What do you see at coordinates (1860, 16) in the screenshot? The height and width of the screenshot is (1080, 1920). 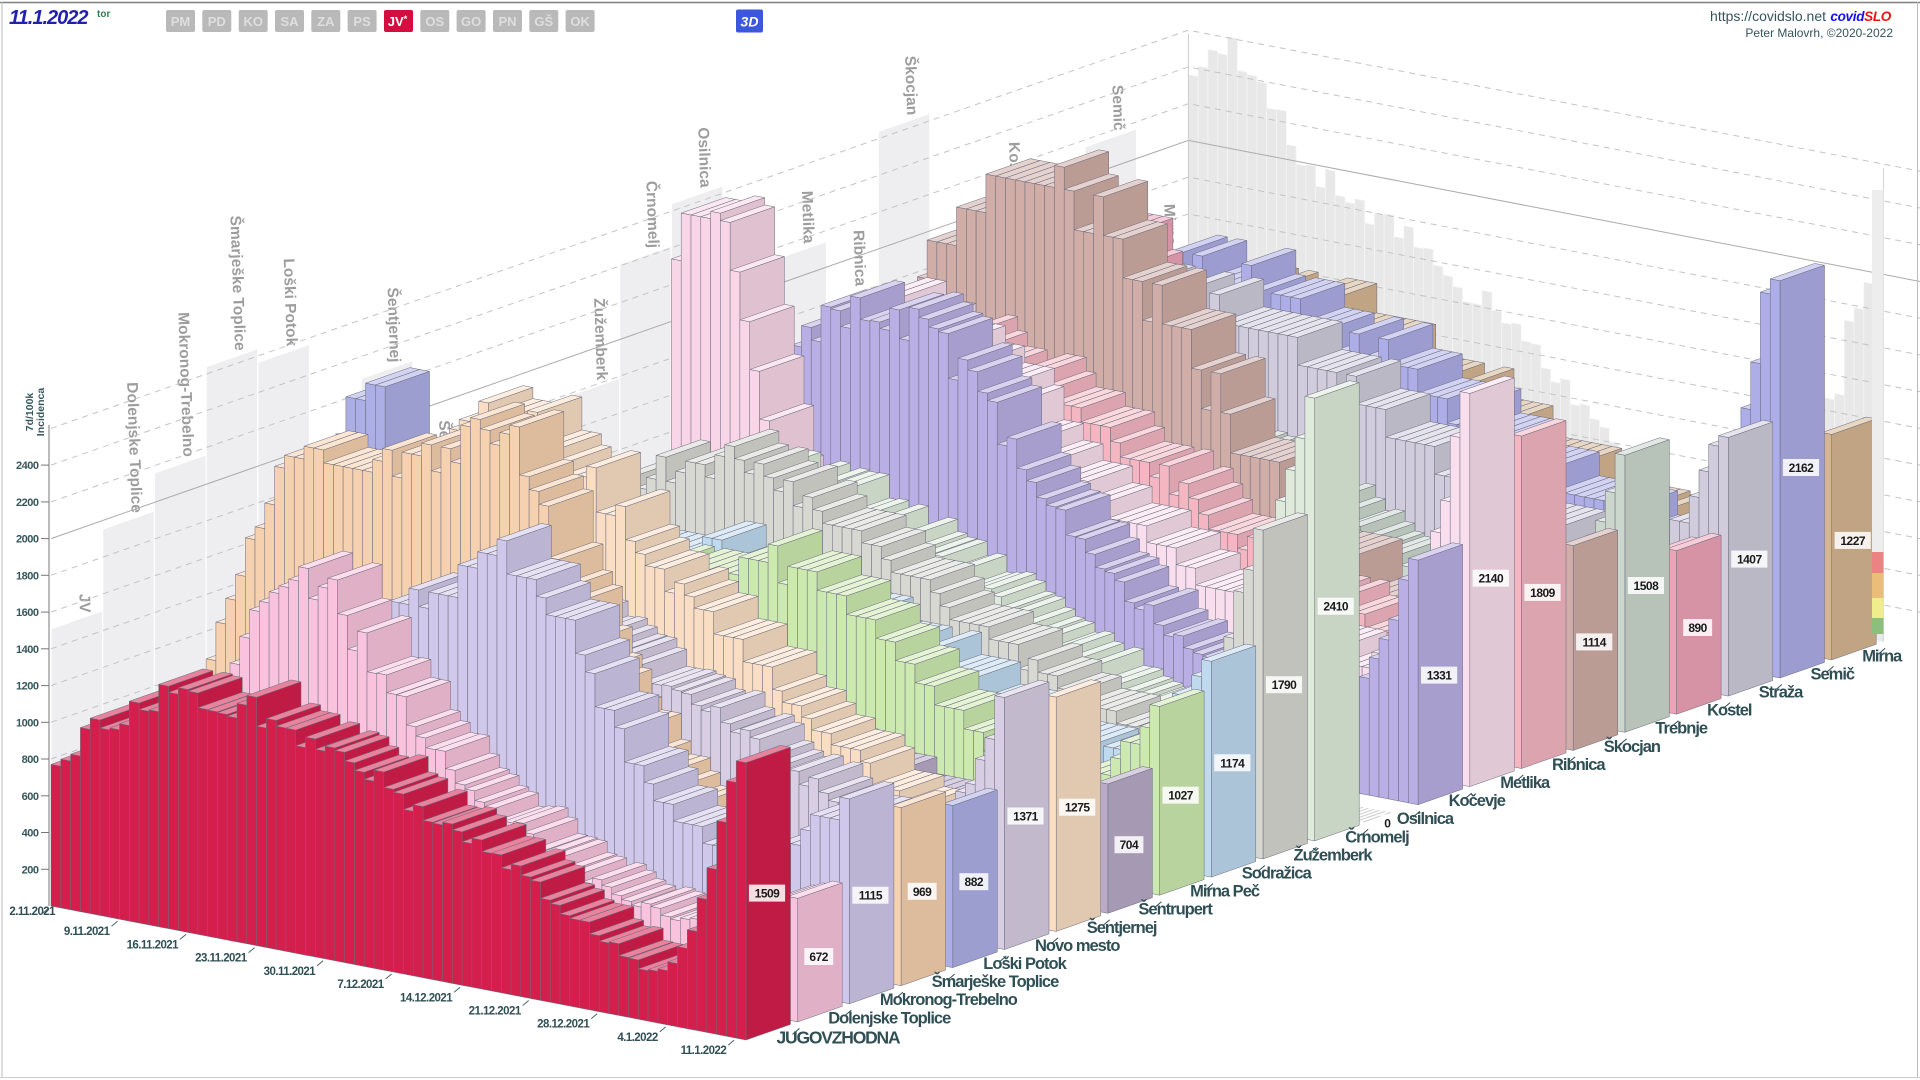 I see `svg-text: covidSLO` at bounding box center [1860, 16].